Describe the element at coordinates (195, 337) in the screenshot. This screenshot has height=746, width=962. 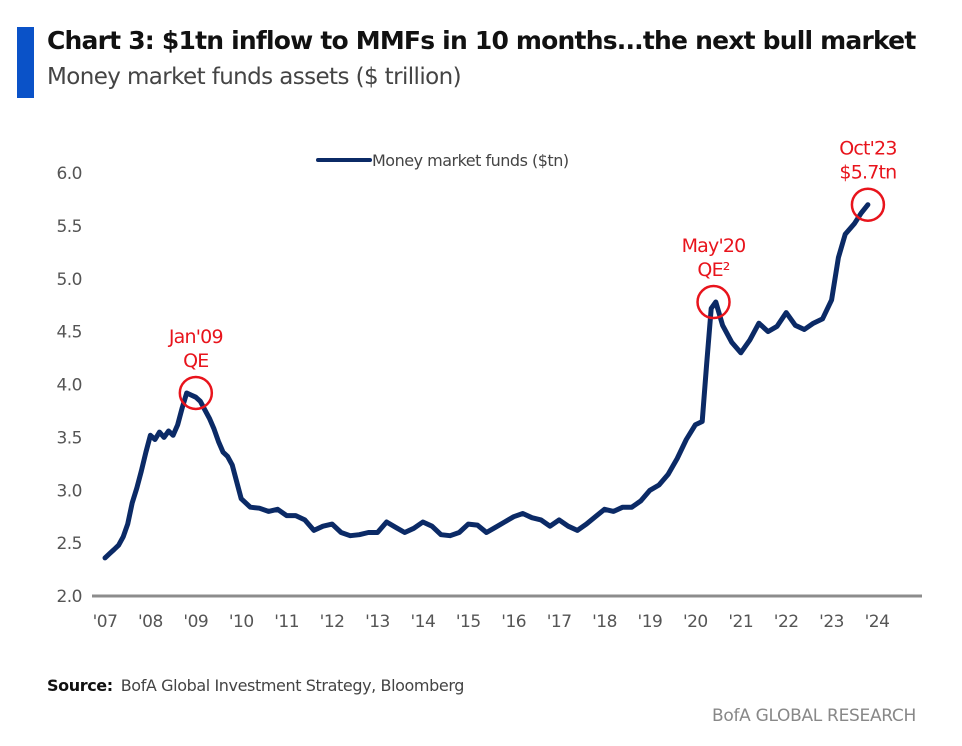
I see `annotation-label: Jan'09` at that location.